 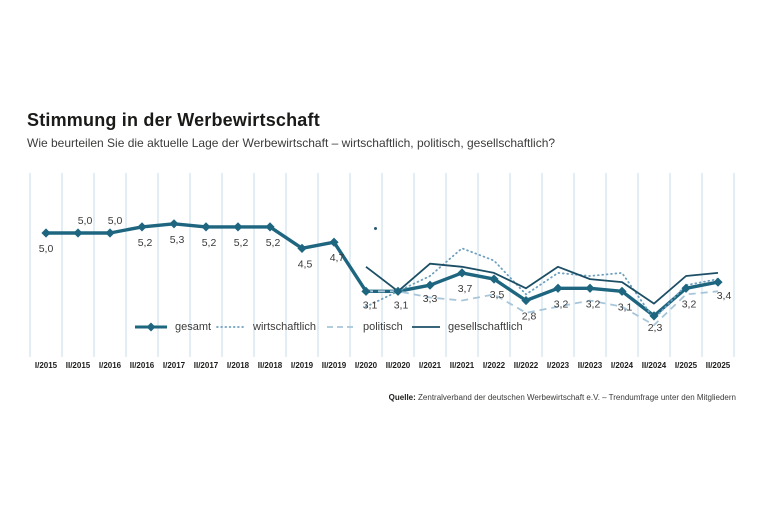 I want to click on x-axis-label: II/2016, so click(x=142, y=365).